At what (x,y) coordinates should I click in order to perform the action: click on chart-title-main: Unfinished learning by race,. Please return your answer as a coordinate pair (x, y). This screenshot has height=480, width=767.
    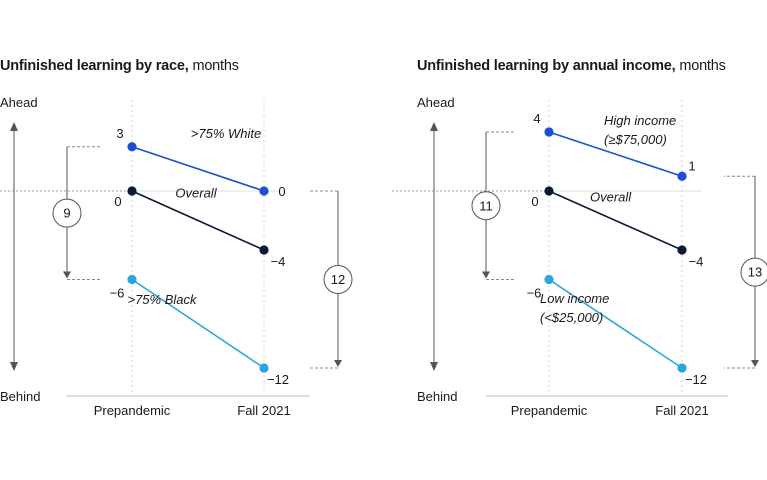
    Looking at the image, I should click on (94, 66).